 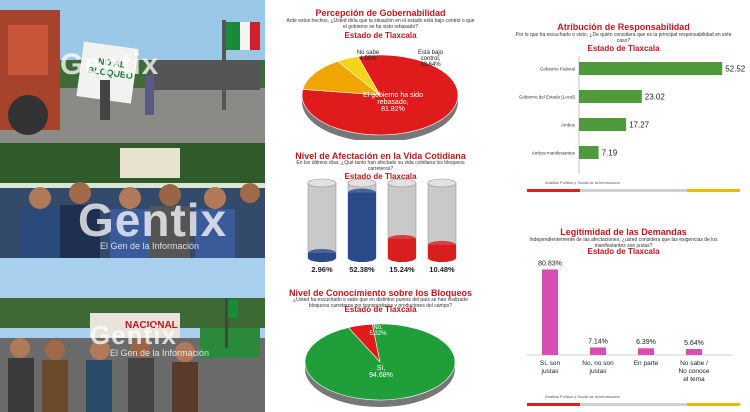 What do you see at coordinates (378, 331) in the screenshot?
I see `slice-label: No, 5.32%` at bounding box center [378, 331].